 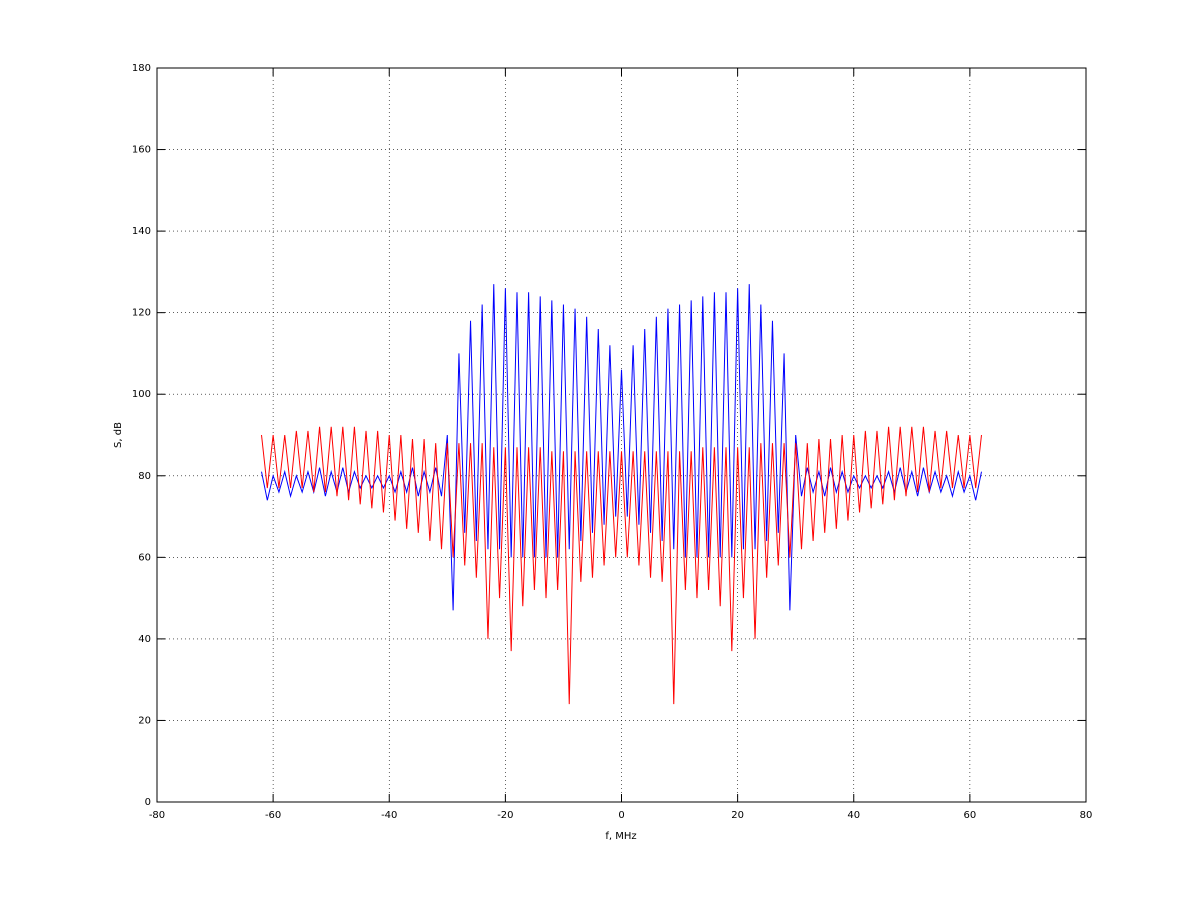 I want to click on y-tick-label: 0, so click(x=148, y=802).